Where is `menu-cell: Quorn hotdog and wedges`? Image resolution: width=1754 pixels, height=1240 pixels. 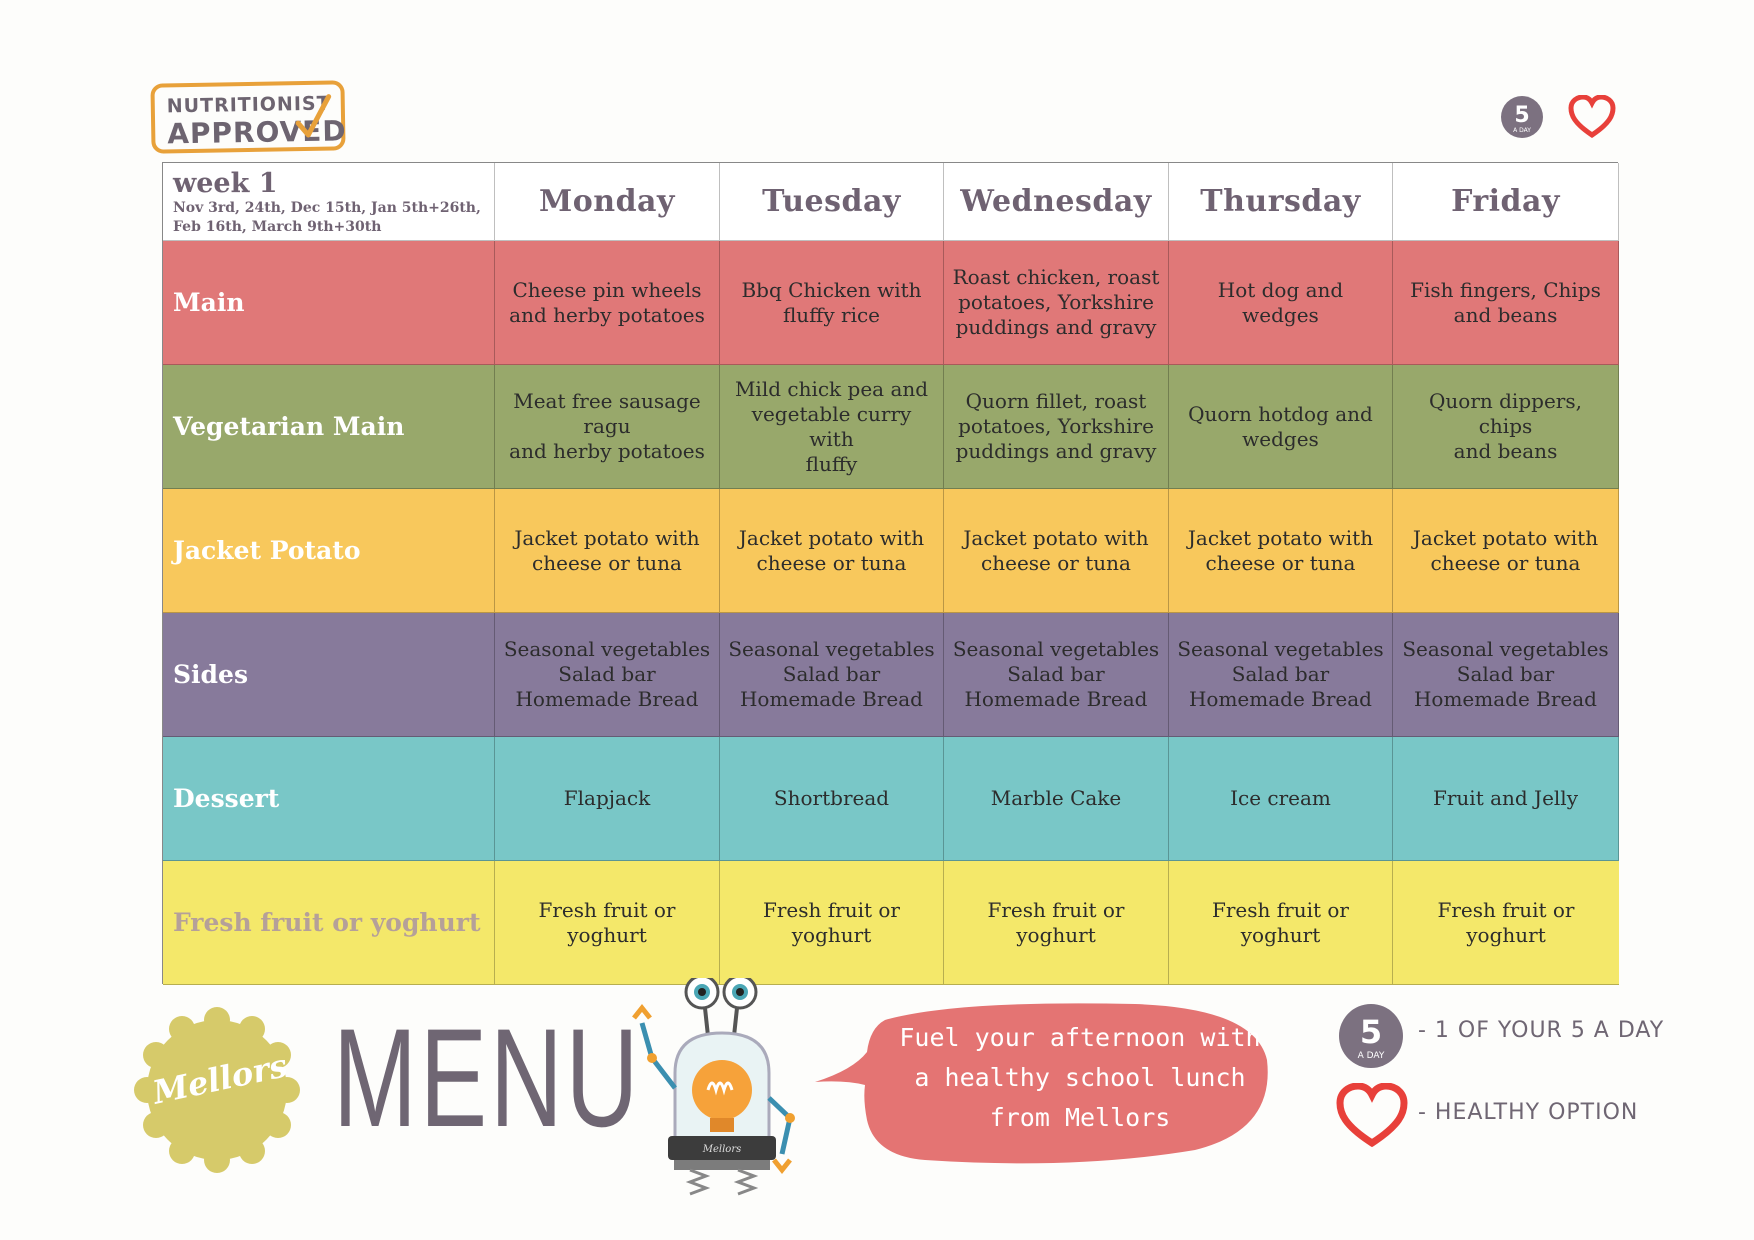 menu-cell: Quorn hotdog and wedges is located at coordinates (1281, 427).